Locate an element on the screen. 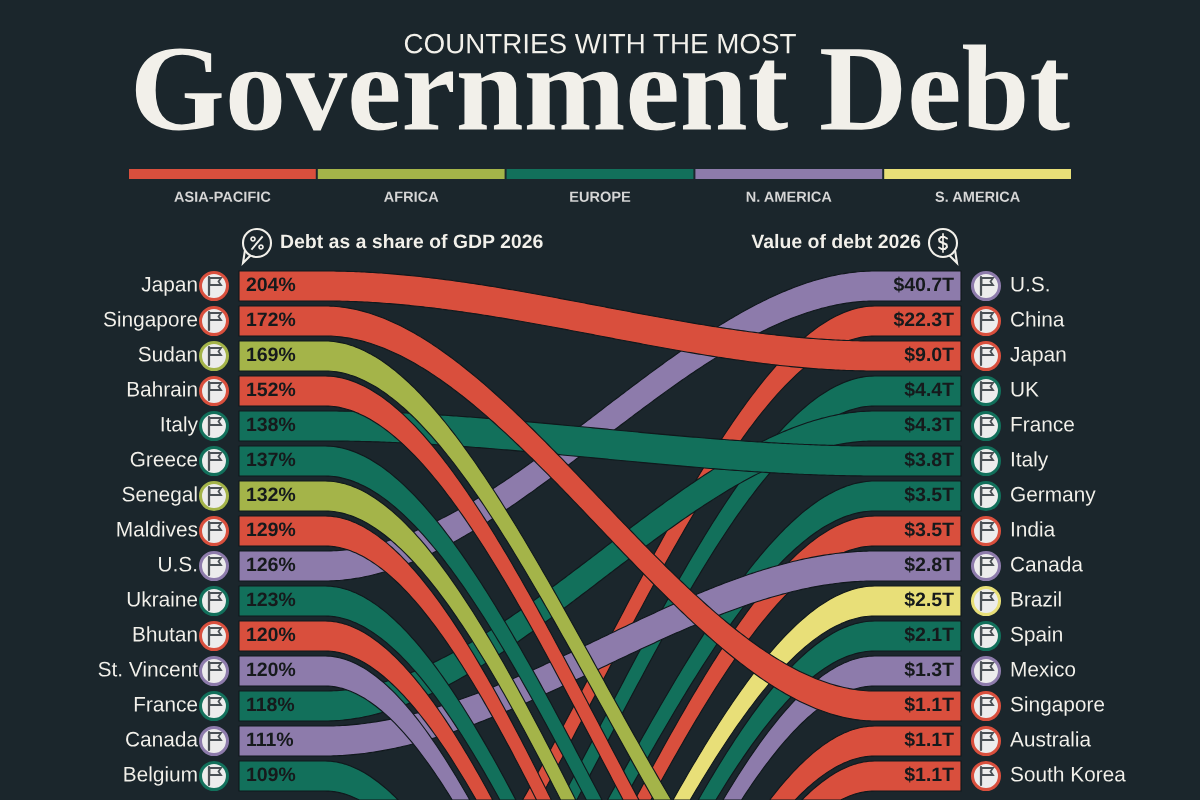 Image resolution: width=1200 pixels, height=800 pixels. data-label: $40.7T is located at coordinates (923, 284).